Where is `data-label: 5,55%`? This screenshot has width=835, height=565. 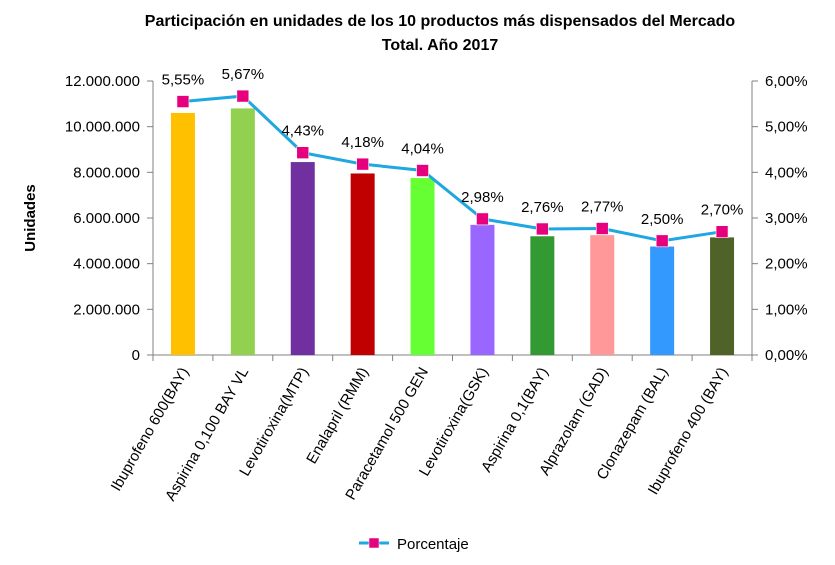
data-label: 5,55% is located at coordinates (183, 80).